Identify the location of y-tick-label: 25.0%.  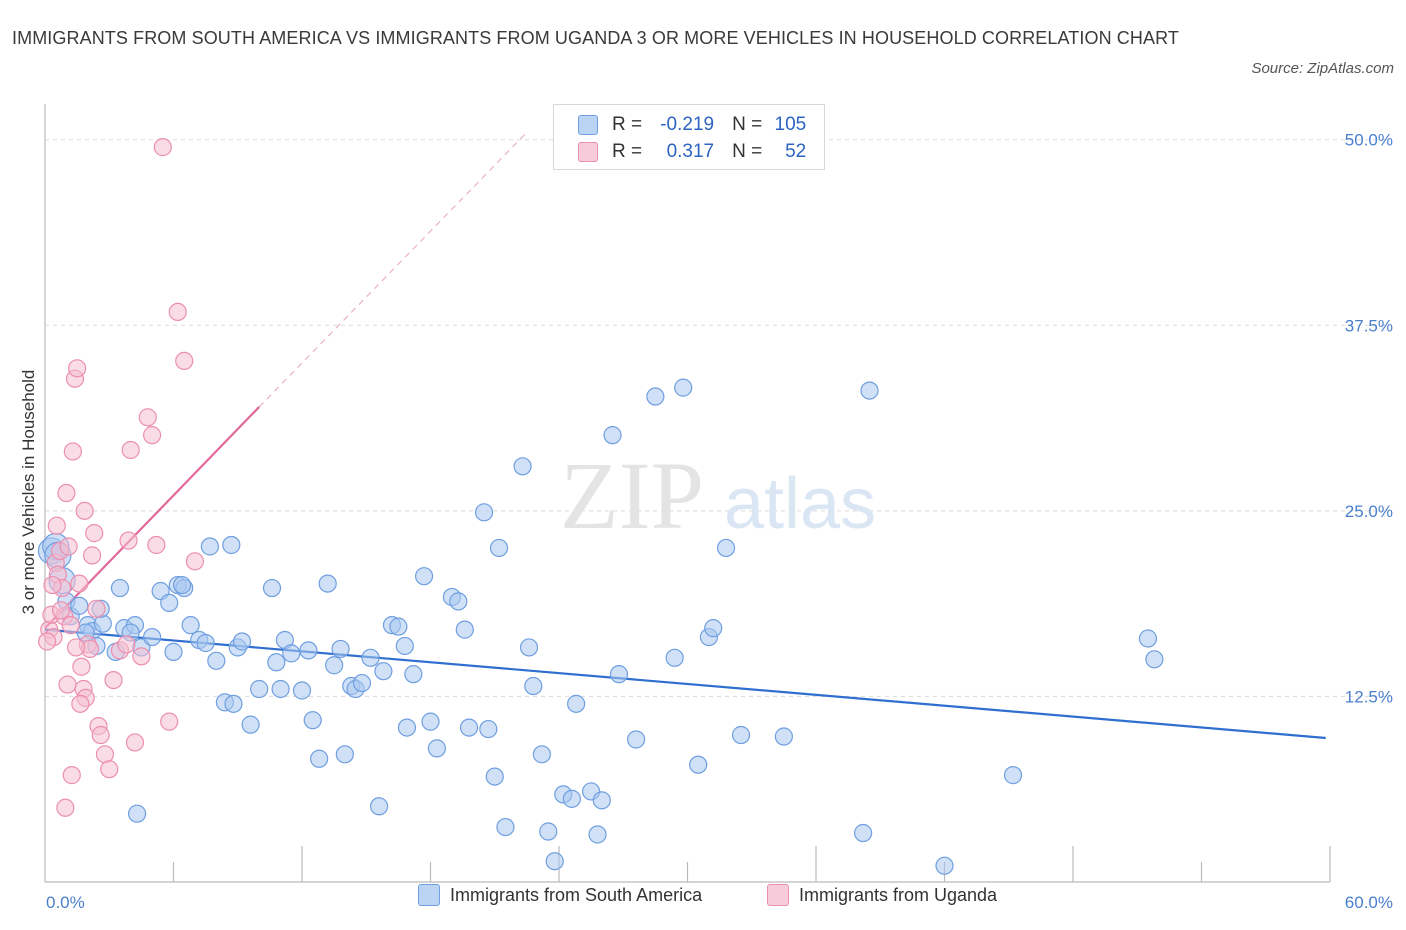
(1369, 511).